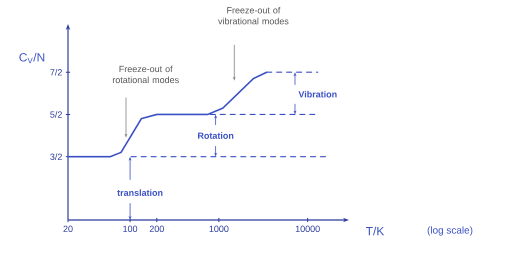 The height and width of the screenshot is (263, 505). Describe the element at coordinates (253, 15) in the screenshot. I see `text: Freeze-out of vibrational modes` at that location.